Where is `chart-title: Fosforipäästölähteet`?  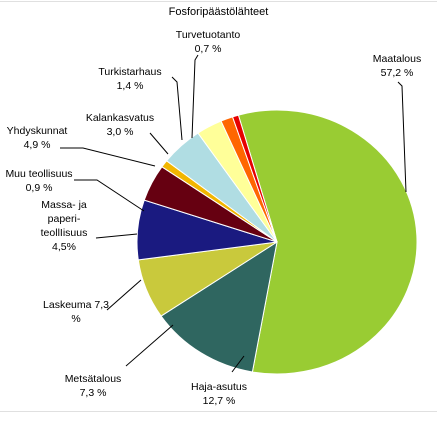
chart-title: Fosforipäästölähteet is located at coordinates (218, 12).